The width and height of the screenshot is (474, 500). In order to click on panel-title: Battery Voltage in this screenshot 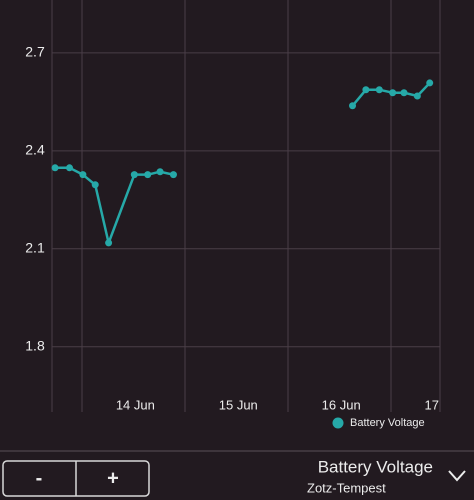, I will do `click(375, 466)`.